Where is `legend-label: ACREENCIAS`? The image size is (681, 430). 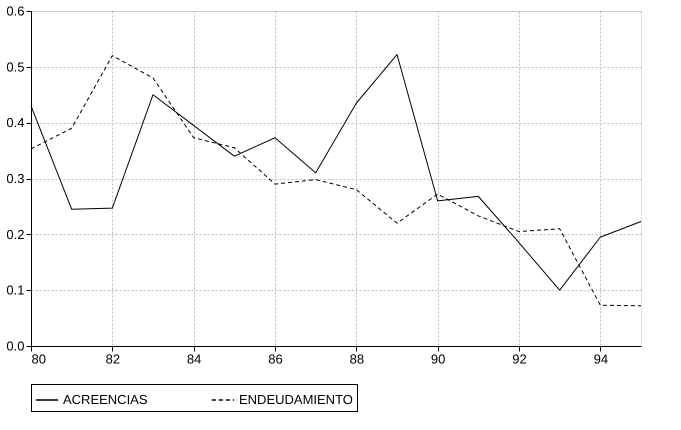 legend-label: ACREENCIAS is located at coordinates (105, 399).